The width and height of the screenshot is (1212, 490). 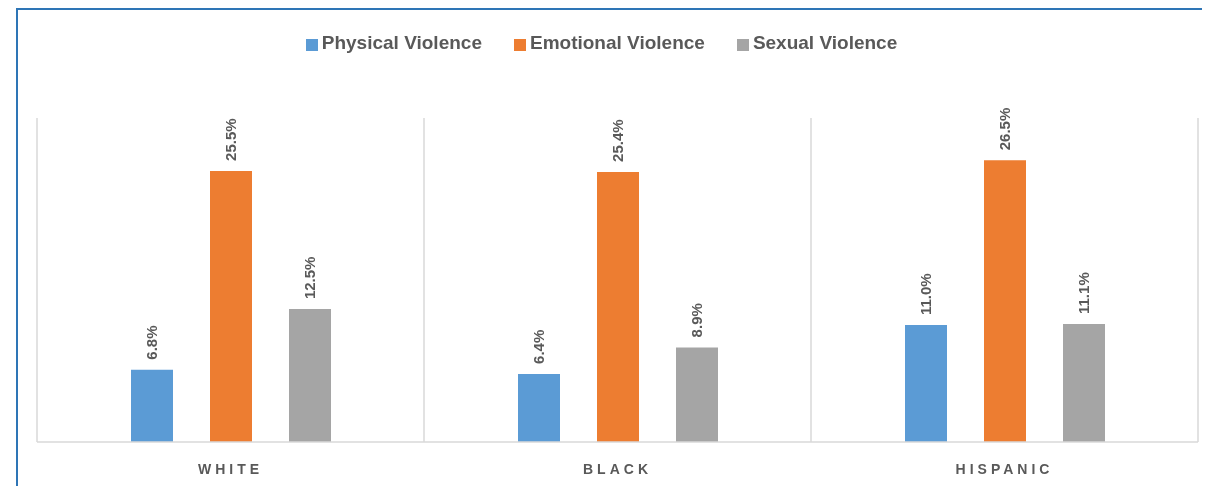 What do you see at coordinates (152, 342) in the screenshot?
I see `data-label: 6.8%` at bounding box center [152, 342].